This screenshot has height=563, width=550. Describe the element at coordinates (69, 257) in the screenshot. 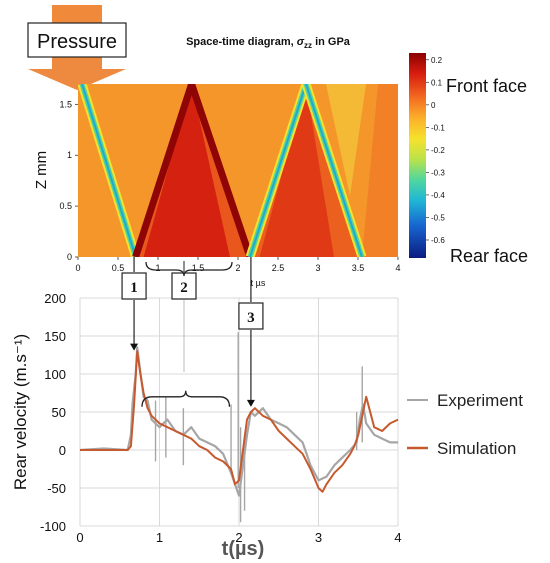

I see `heatmap-y-tick: 0` at that location.